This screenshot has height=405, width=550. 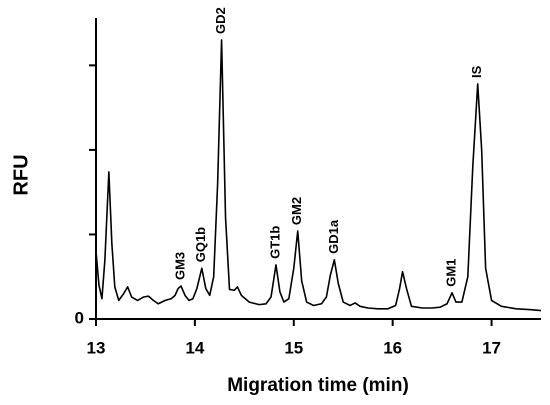 I want to click on peak-label: GD2, so click(x=220, y=20).